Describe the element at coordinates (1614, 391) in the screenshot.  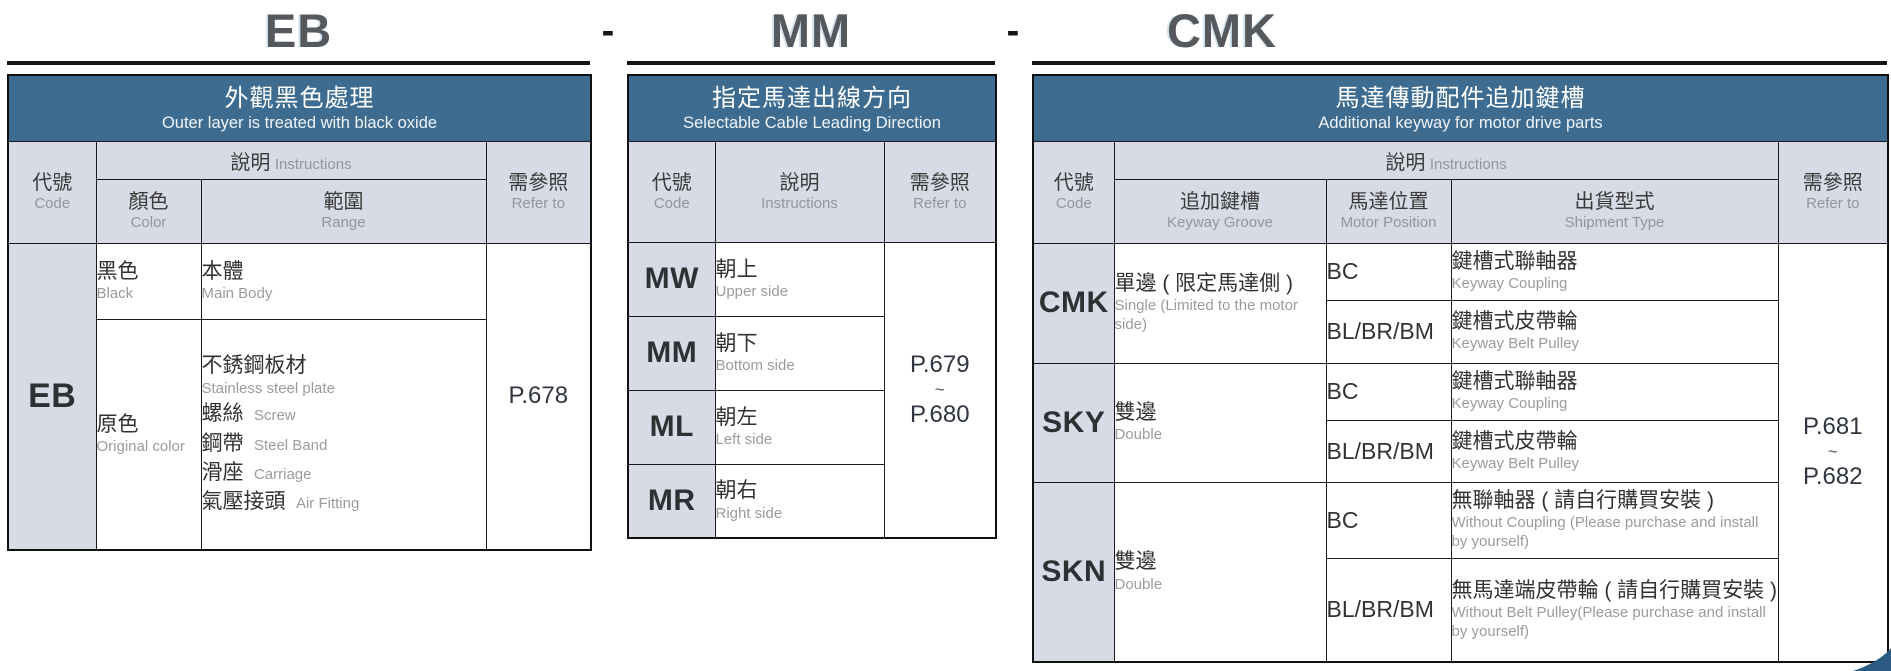
I see `shipment-cell: 鍵槽式聯軸器 Keyway Coupling` at that location.